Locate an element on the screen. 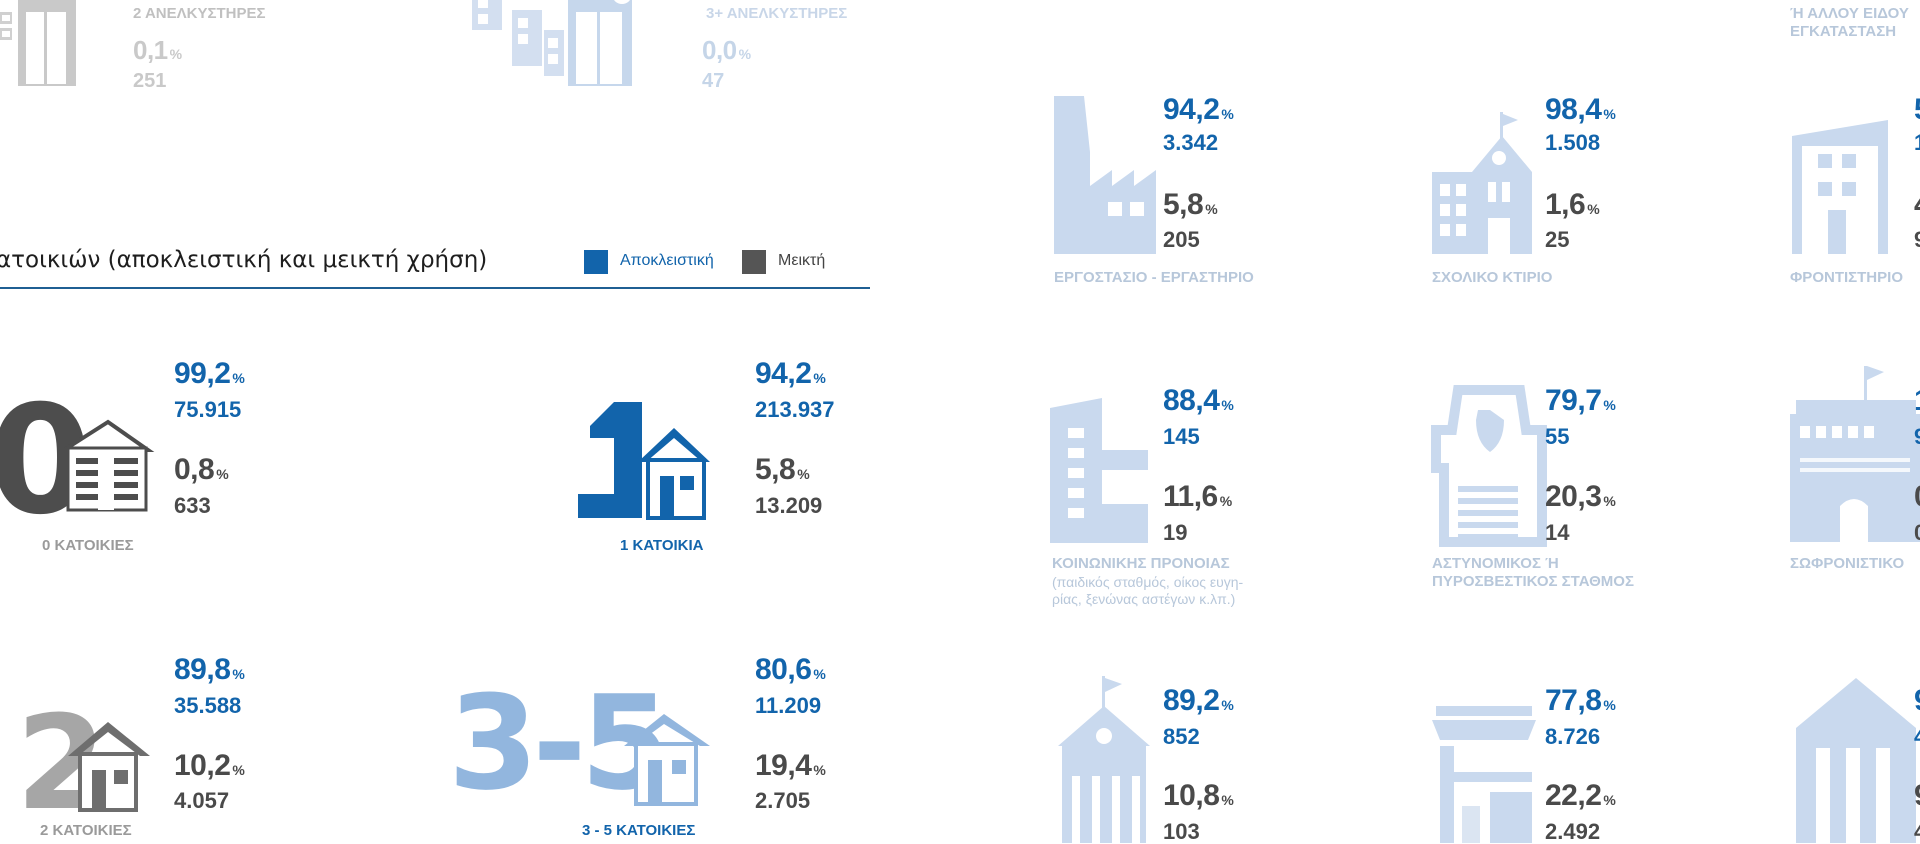 The image size is (1920, 844). legend-label-mixed: Μεικτή is located at coordinates (802, 260).